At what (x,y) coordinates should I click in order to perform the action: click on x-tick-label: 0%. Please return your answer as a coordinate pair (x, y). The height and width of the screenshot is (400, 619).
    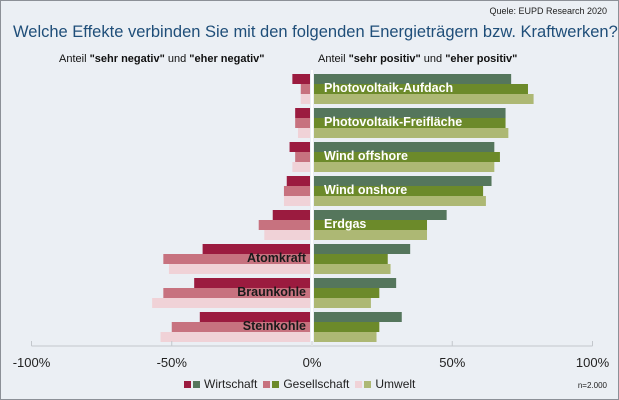
    Looking at the image, I should click on (312, 362).